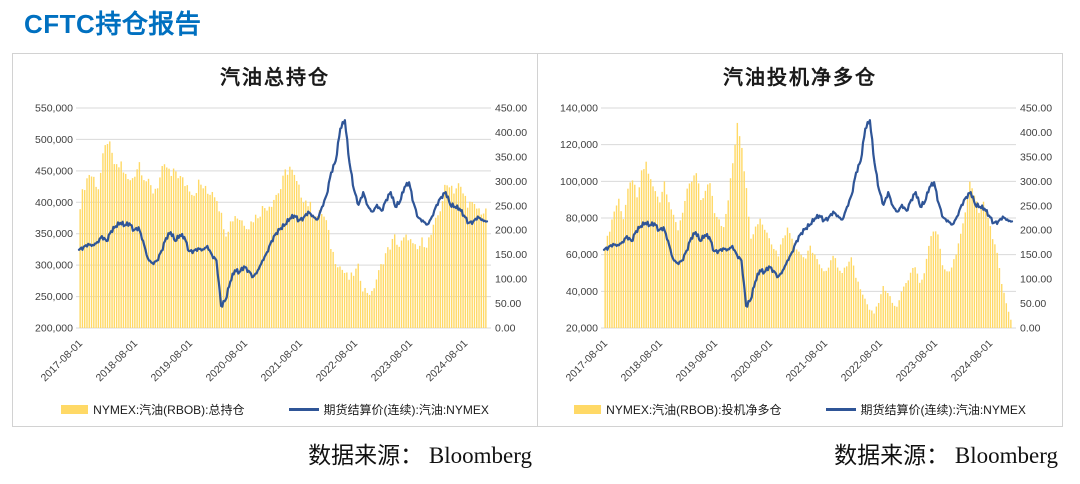  I want to click on svg-text: 120,000, so click(579, 145).